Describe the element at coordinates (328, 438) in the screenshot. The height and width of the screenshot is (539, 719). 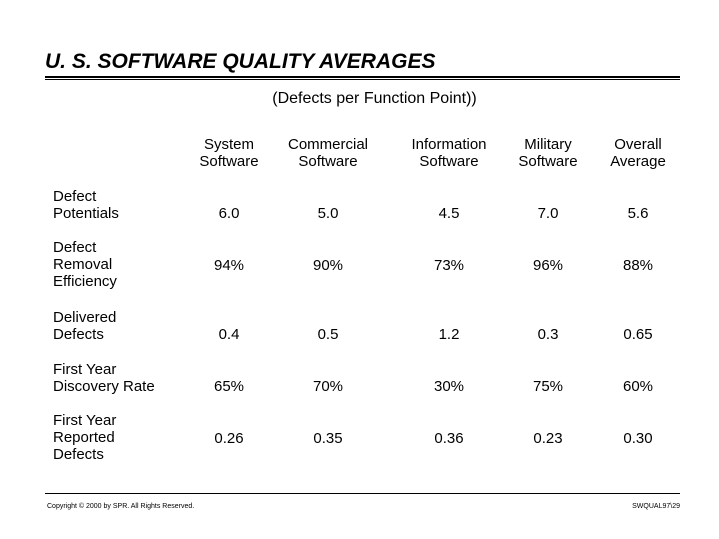
I see `table-cell: 0.35` at that location.